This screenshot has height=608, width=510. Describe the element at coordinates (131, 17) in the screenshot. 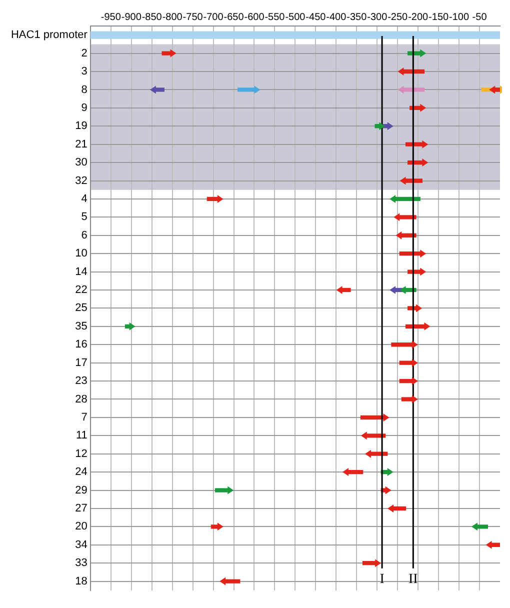

I see `x-tick-label: -900` at that location.